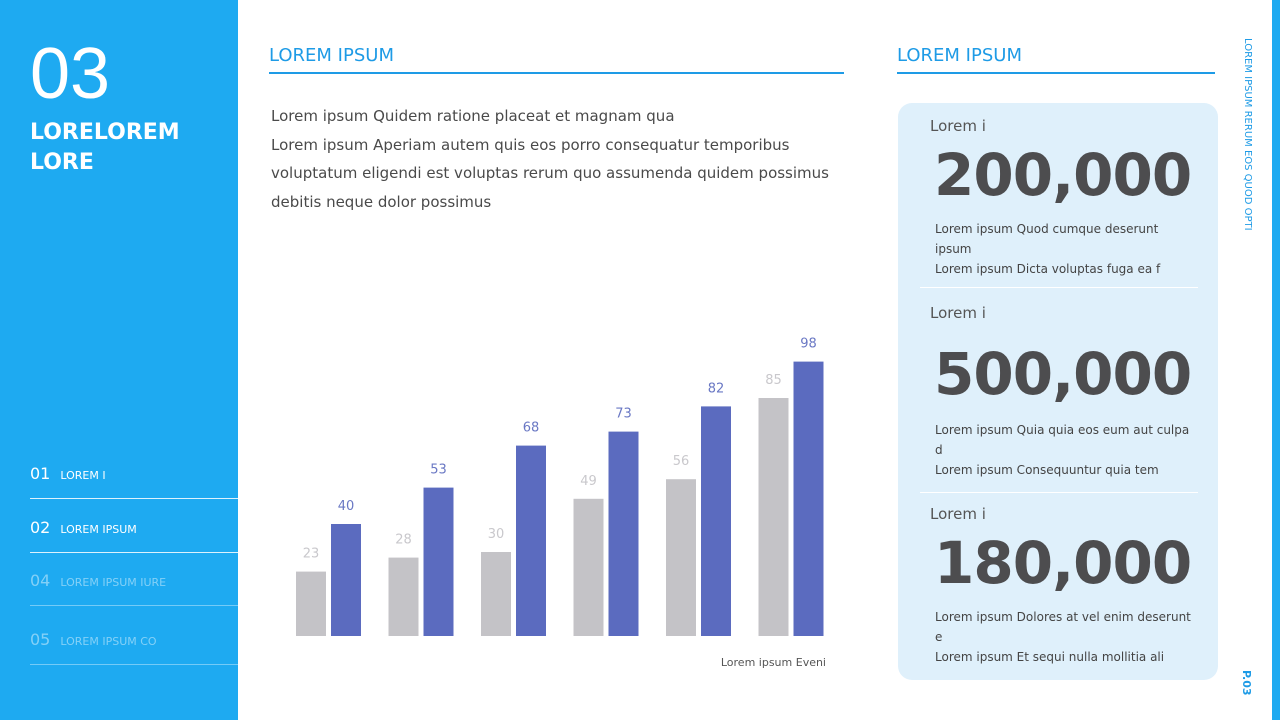  Describe the element at coordinates (1276, 360) in the screenshot. I see `edge-strip` at that location.